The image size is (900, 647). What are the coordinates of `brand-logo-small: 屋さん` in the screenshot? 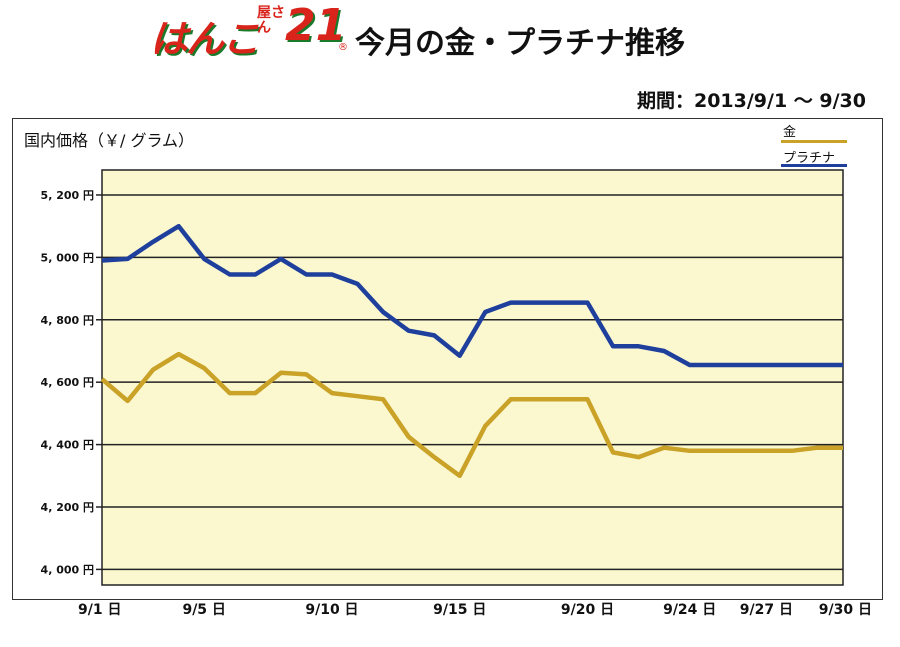 It's located at (271, 20).